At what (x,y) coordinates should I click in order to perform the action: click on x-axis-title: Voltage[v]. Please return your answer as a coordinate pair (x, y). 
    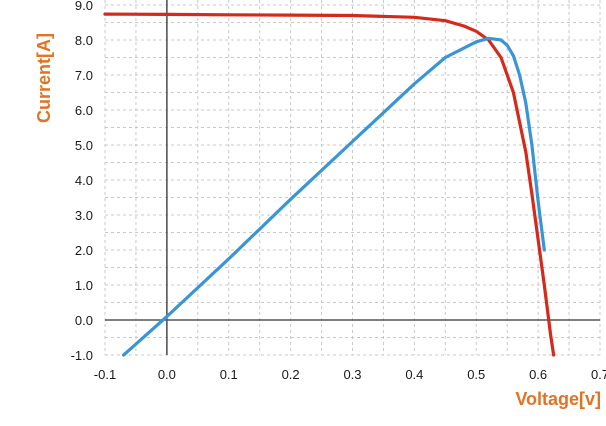
    Looking at the image, I should click on (558, 399).